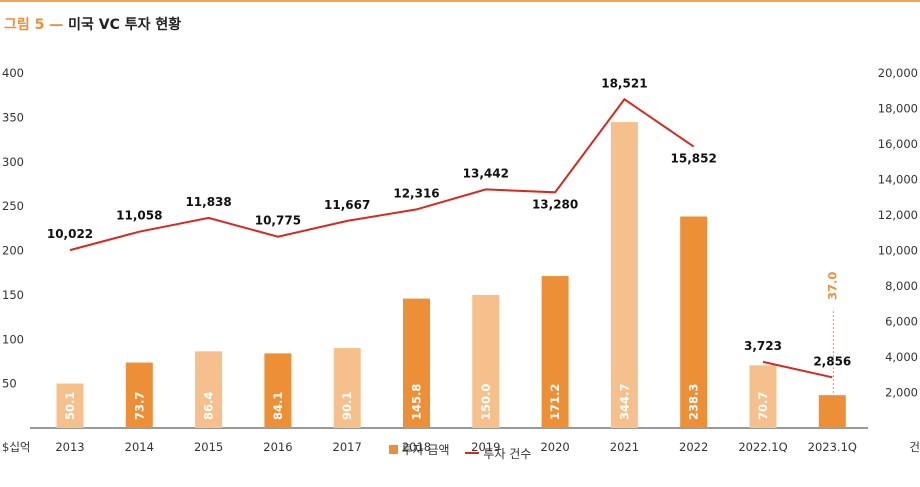 The height and width of the screenshot is (487, 920). What do you see at coordinates (797, 369) in the screenshot?
I see `count-line` at bounding box center [797, 369].